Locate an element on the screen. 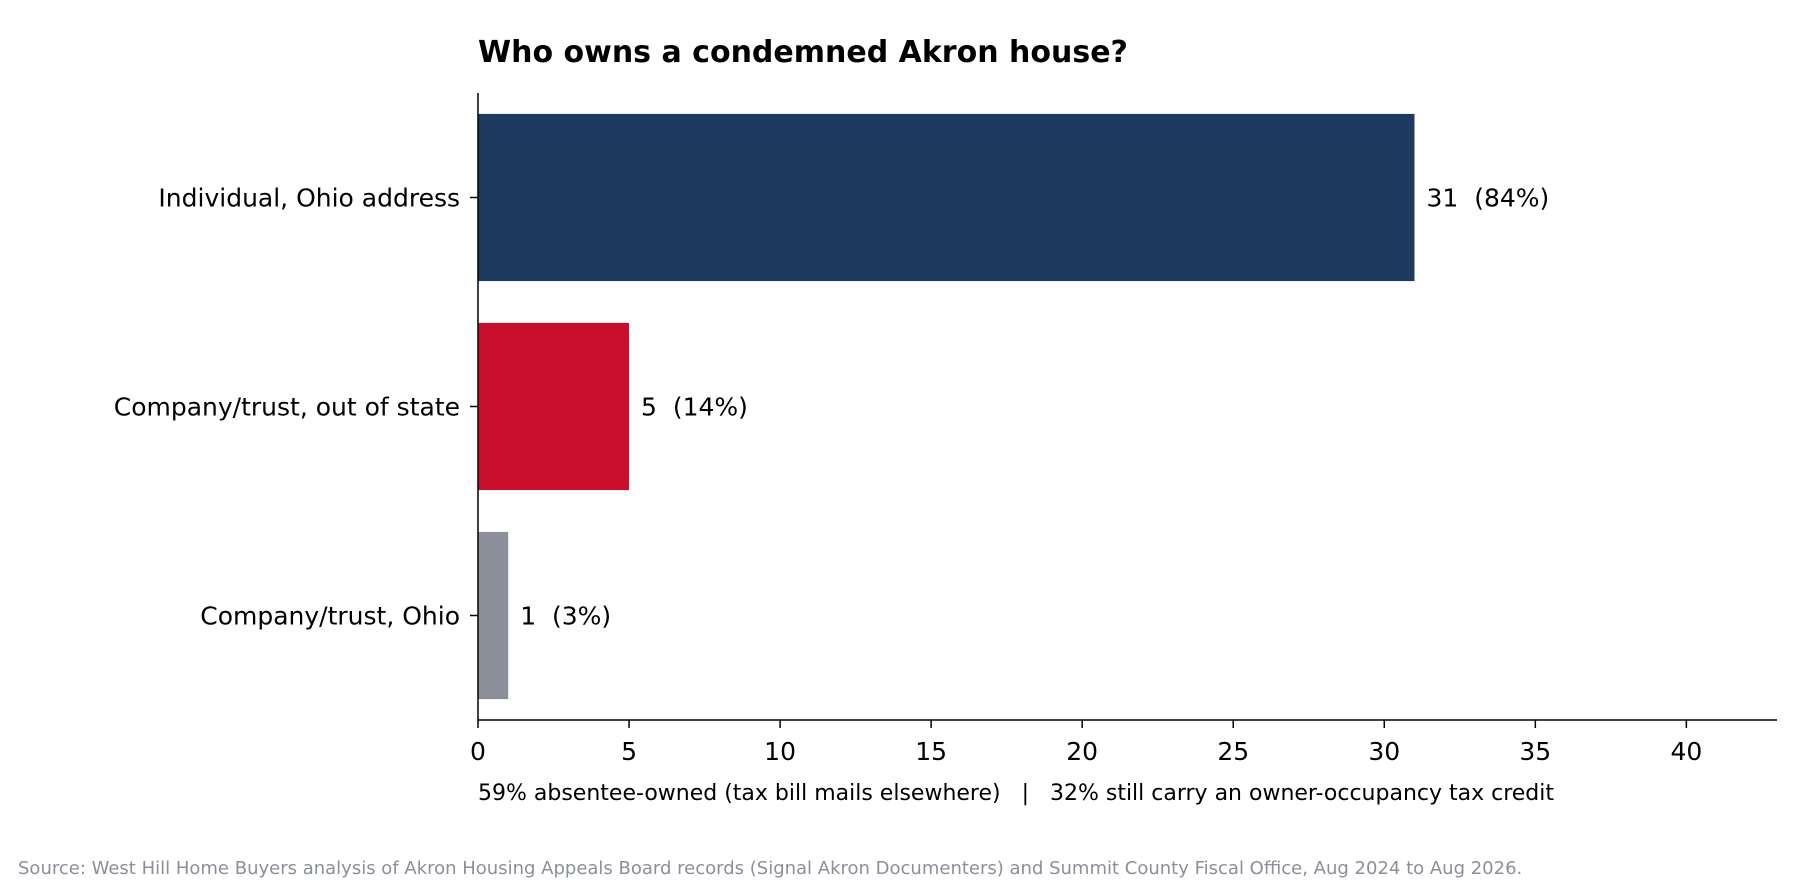 This screenshot has height=880, width=1800. category-label-0: Individual, Ohio address is located at coordinates (309, 198).